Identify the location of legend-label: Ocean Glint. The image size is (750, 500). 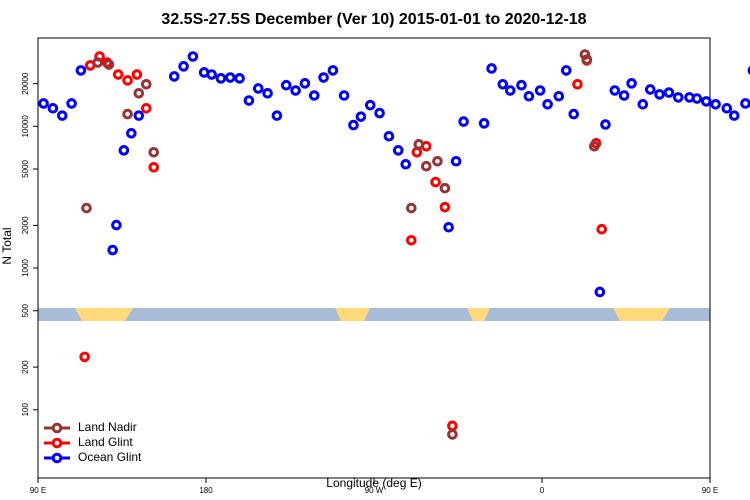
(110, 457).